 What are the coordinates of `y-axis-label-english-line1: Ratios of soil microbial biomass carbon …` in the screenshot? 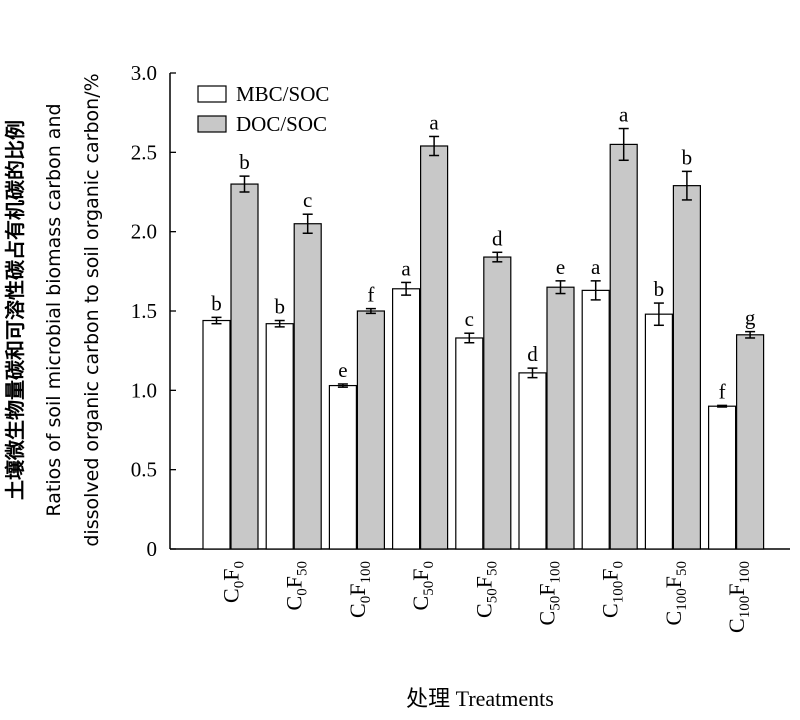 It's located at (54, 309).